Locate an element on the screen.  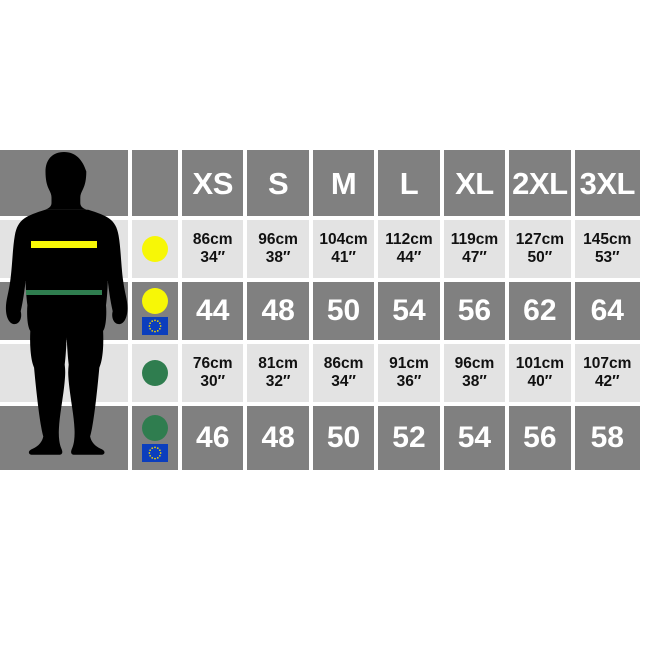
cell-waist-2xl: 101cm 40″ is located at coordinates (542, 375).